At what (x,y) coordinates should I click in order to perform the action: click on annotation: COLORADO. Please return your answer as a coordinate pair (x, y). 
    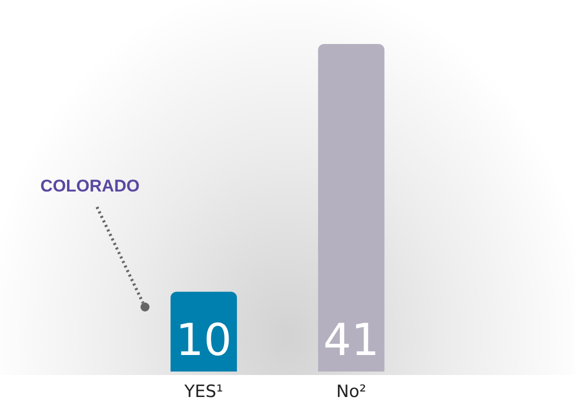
    Looking at the image, I should click on (90, 186).